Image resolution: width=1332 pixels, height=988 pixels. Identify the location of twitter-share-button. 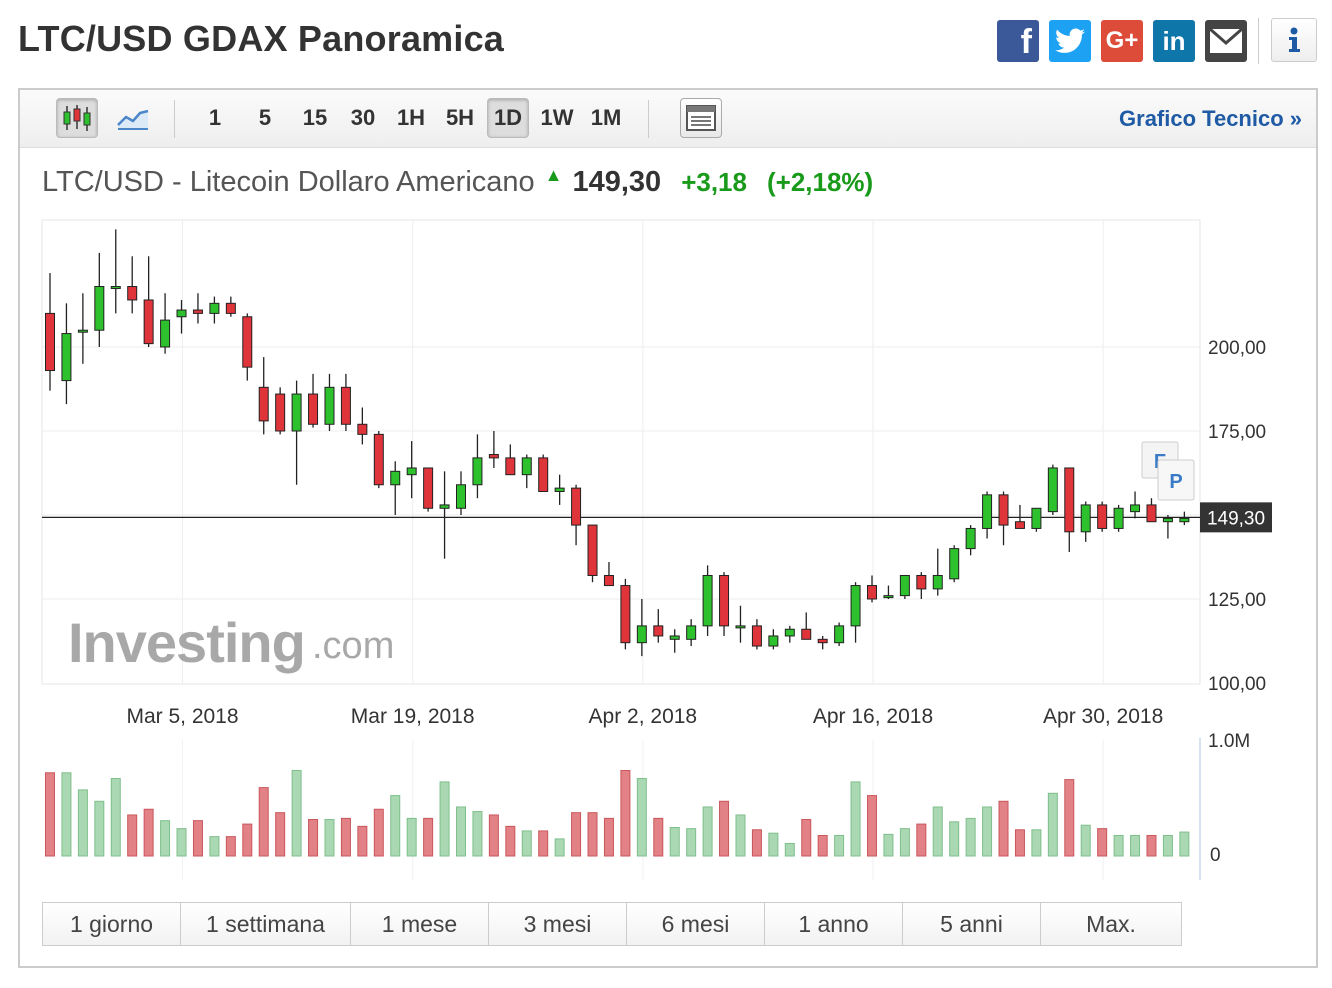
(1070, 41).